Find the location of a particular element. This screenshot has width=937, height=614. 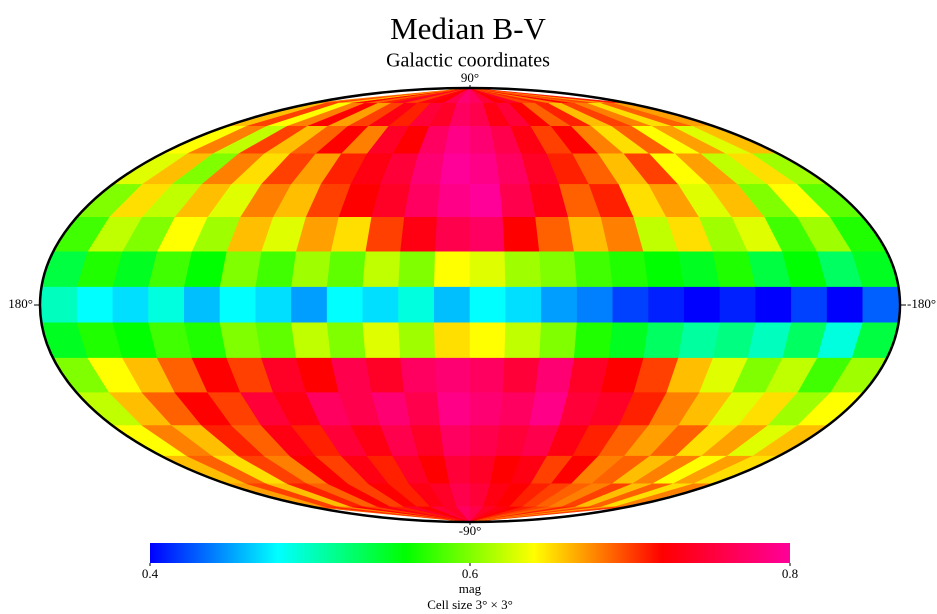

y-tick-label: 90° is located at coordinates (470, 77).